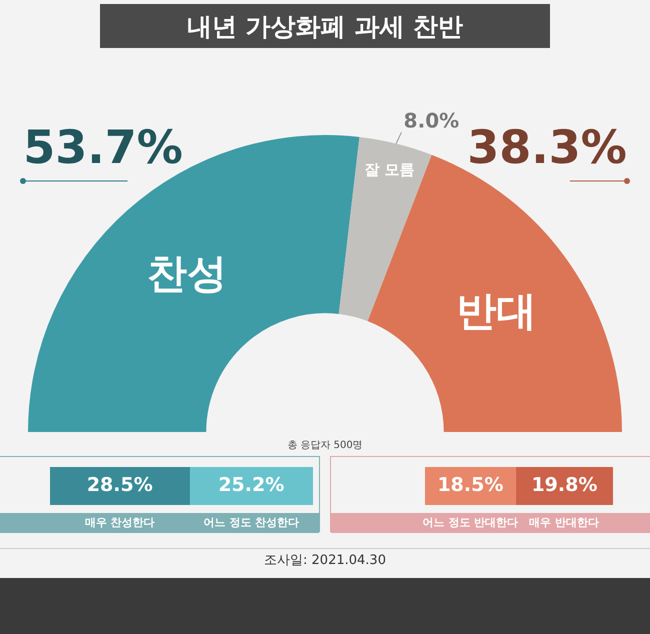  What do you see at coordinates (103, 147) in the screenshot?
I see `data-label: 53.7%` at bounding box center [103, 147].